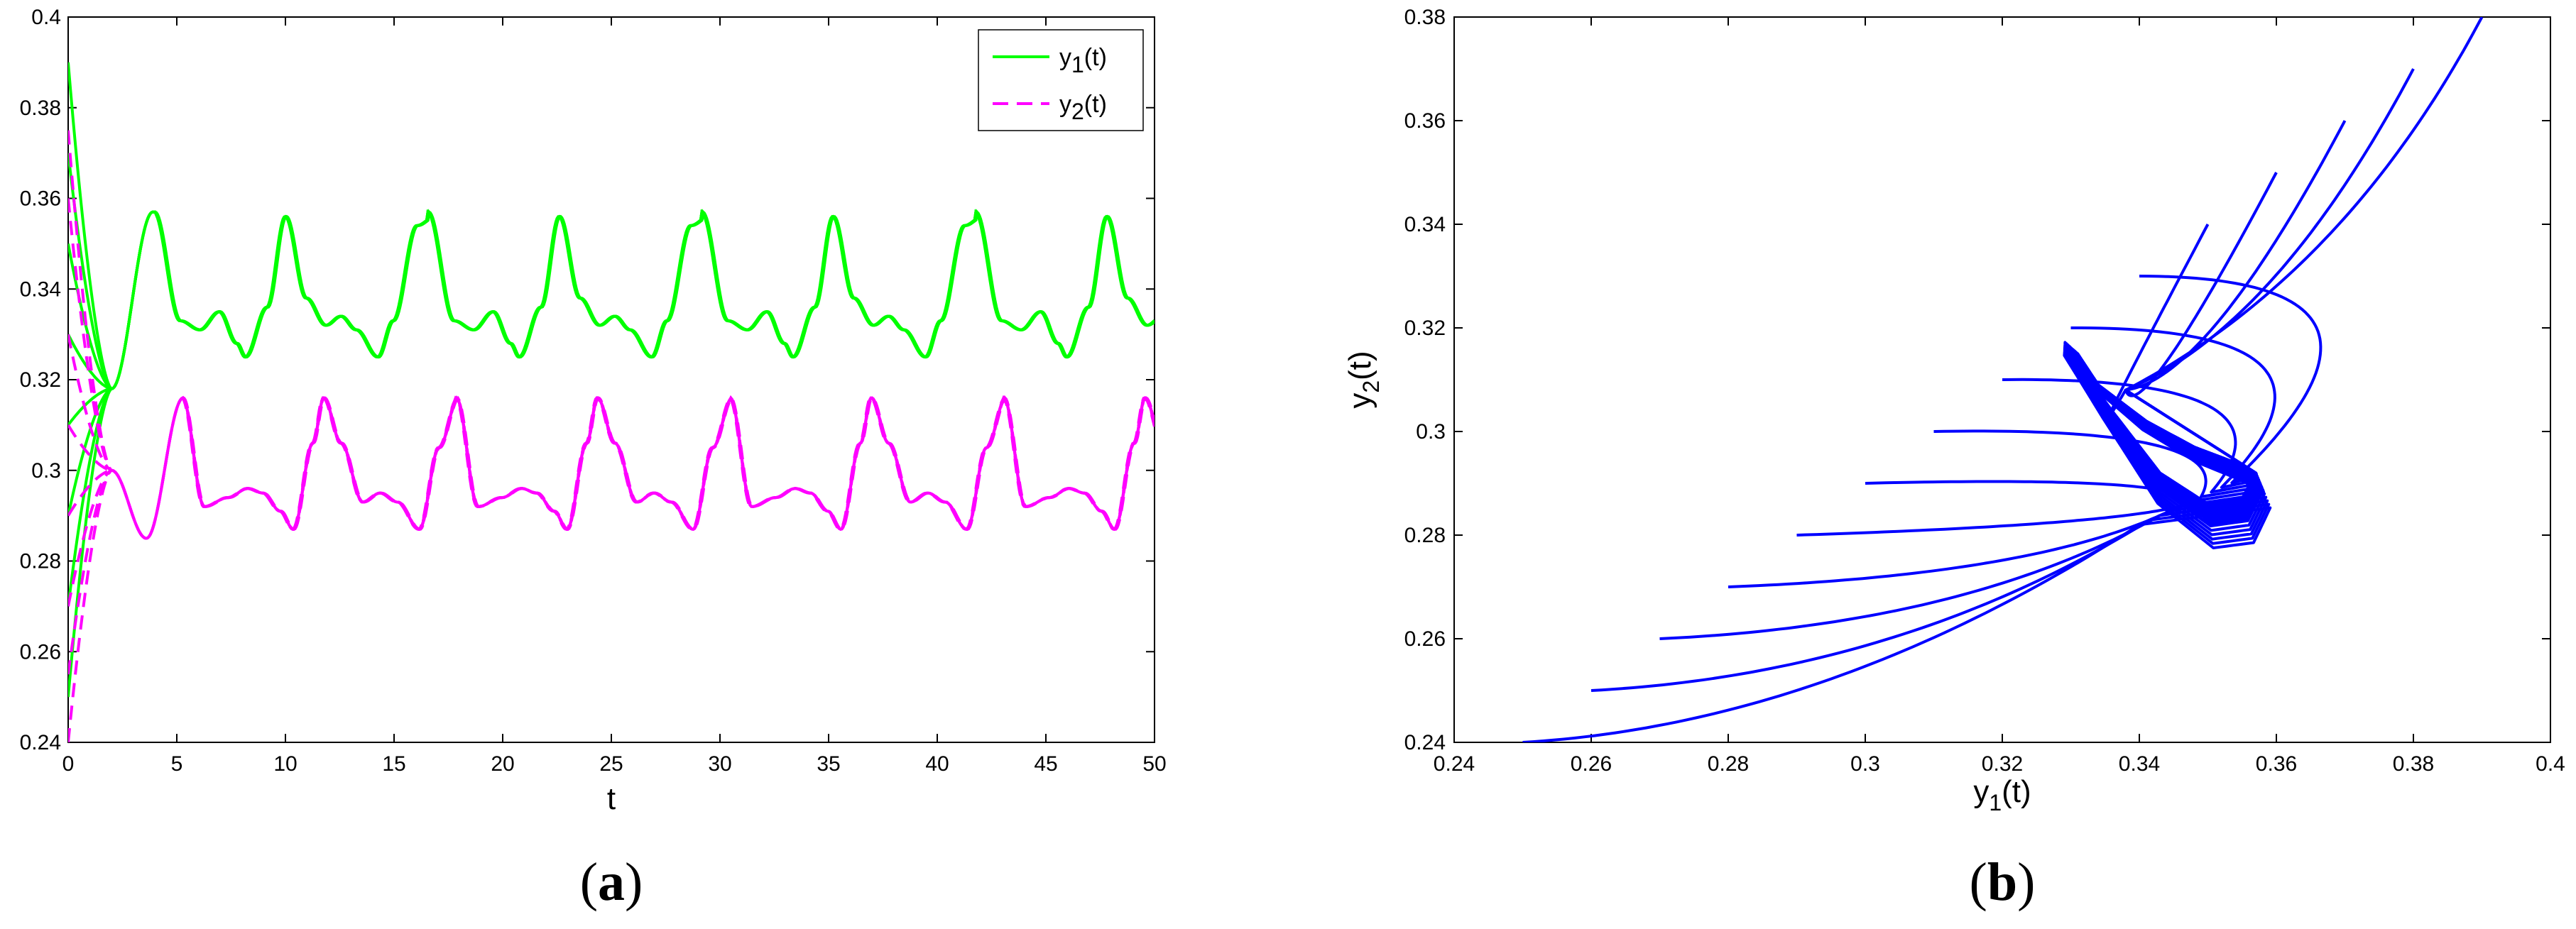  I want to click on chart-a-y-tick-label: 0.26, so click(40, 652).